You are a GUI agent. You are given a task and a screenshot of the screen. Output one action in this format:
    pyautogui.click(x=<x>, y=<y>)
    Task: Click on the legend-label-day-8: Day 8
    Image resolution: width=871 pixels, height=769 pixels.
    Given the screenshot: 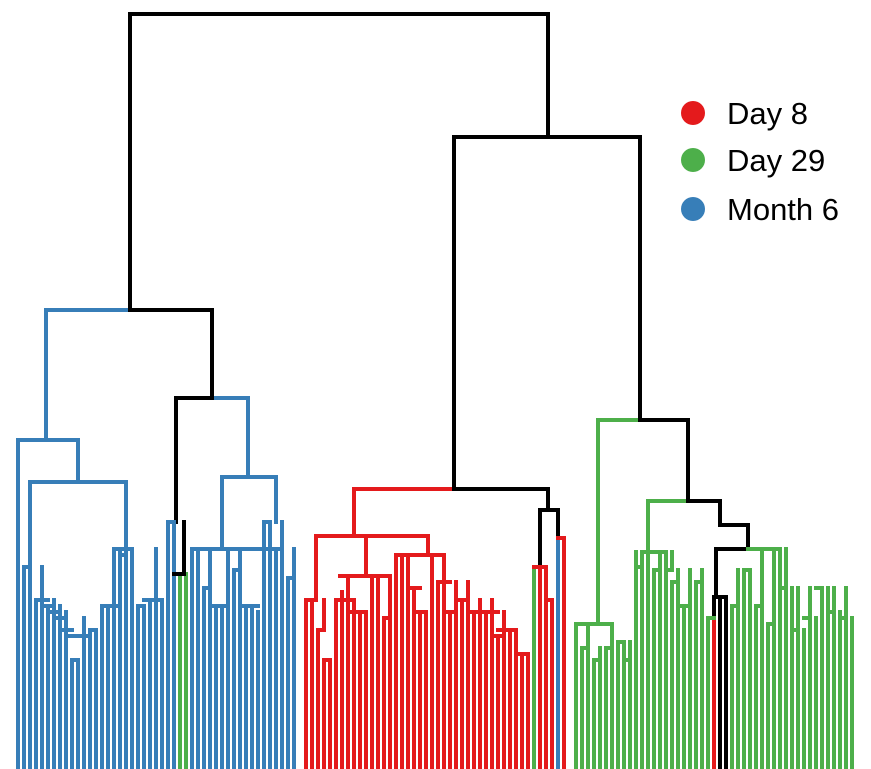 What is the action you would take?
    pyautogui.click(x=767, y=113)
    